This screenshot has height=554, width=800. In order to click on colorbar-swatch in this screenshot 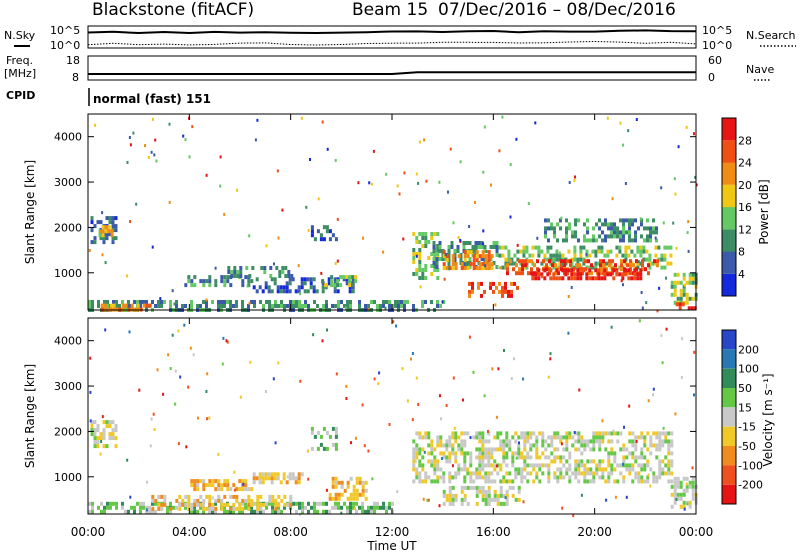, I will do `click(729, 398)`.